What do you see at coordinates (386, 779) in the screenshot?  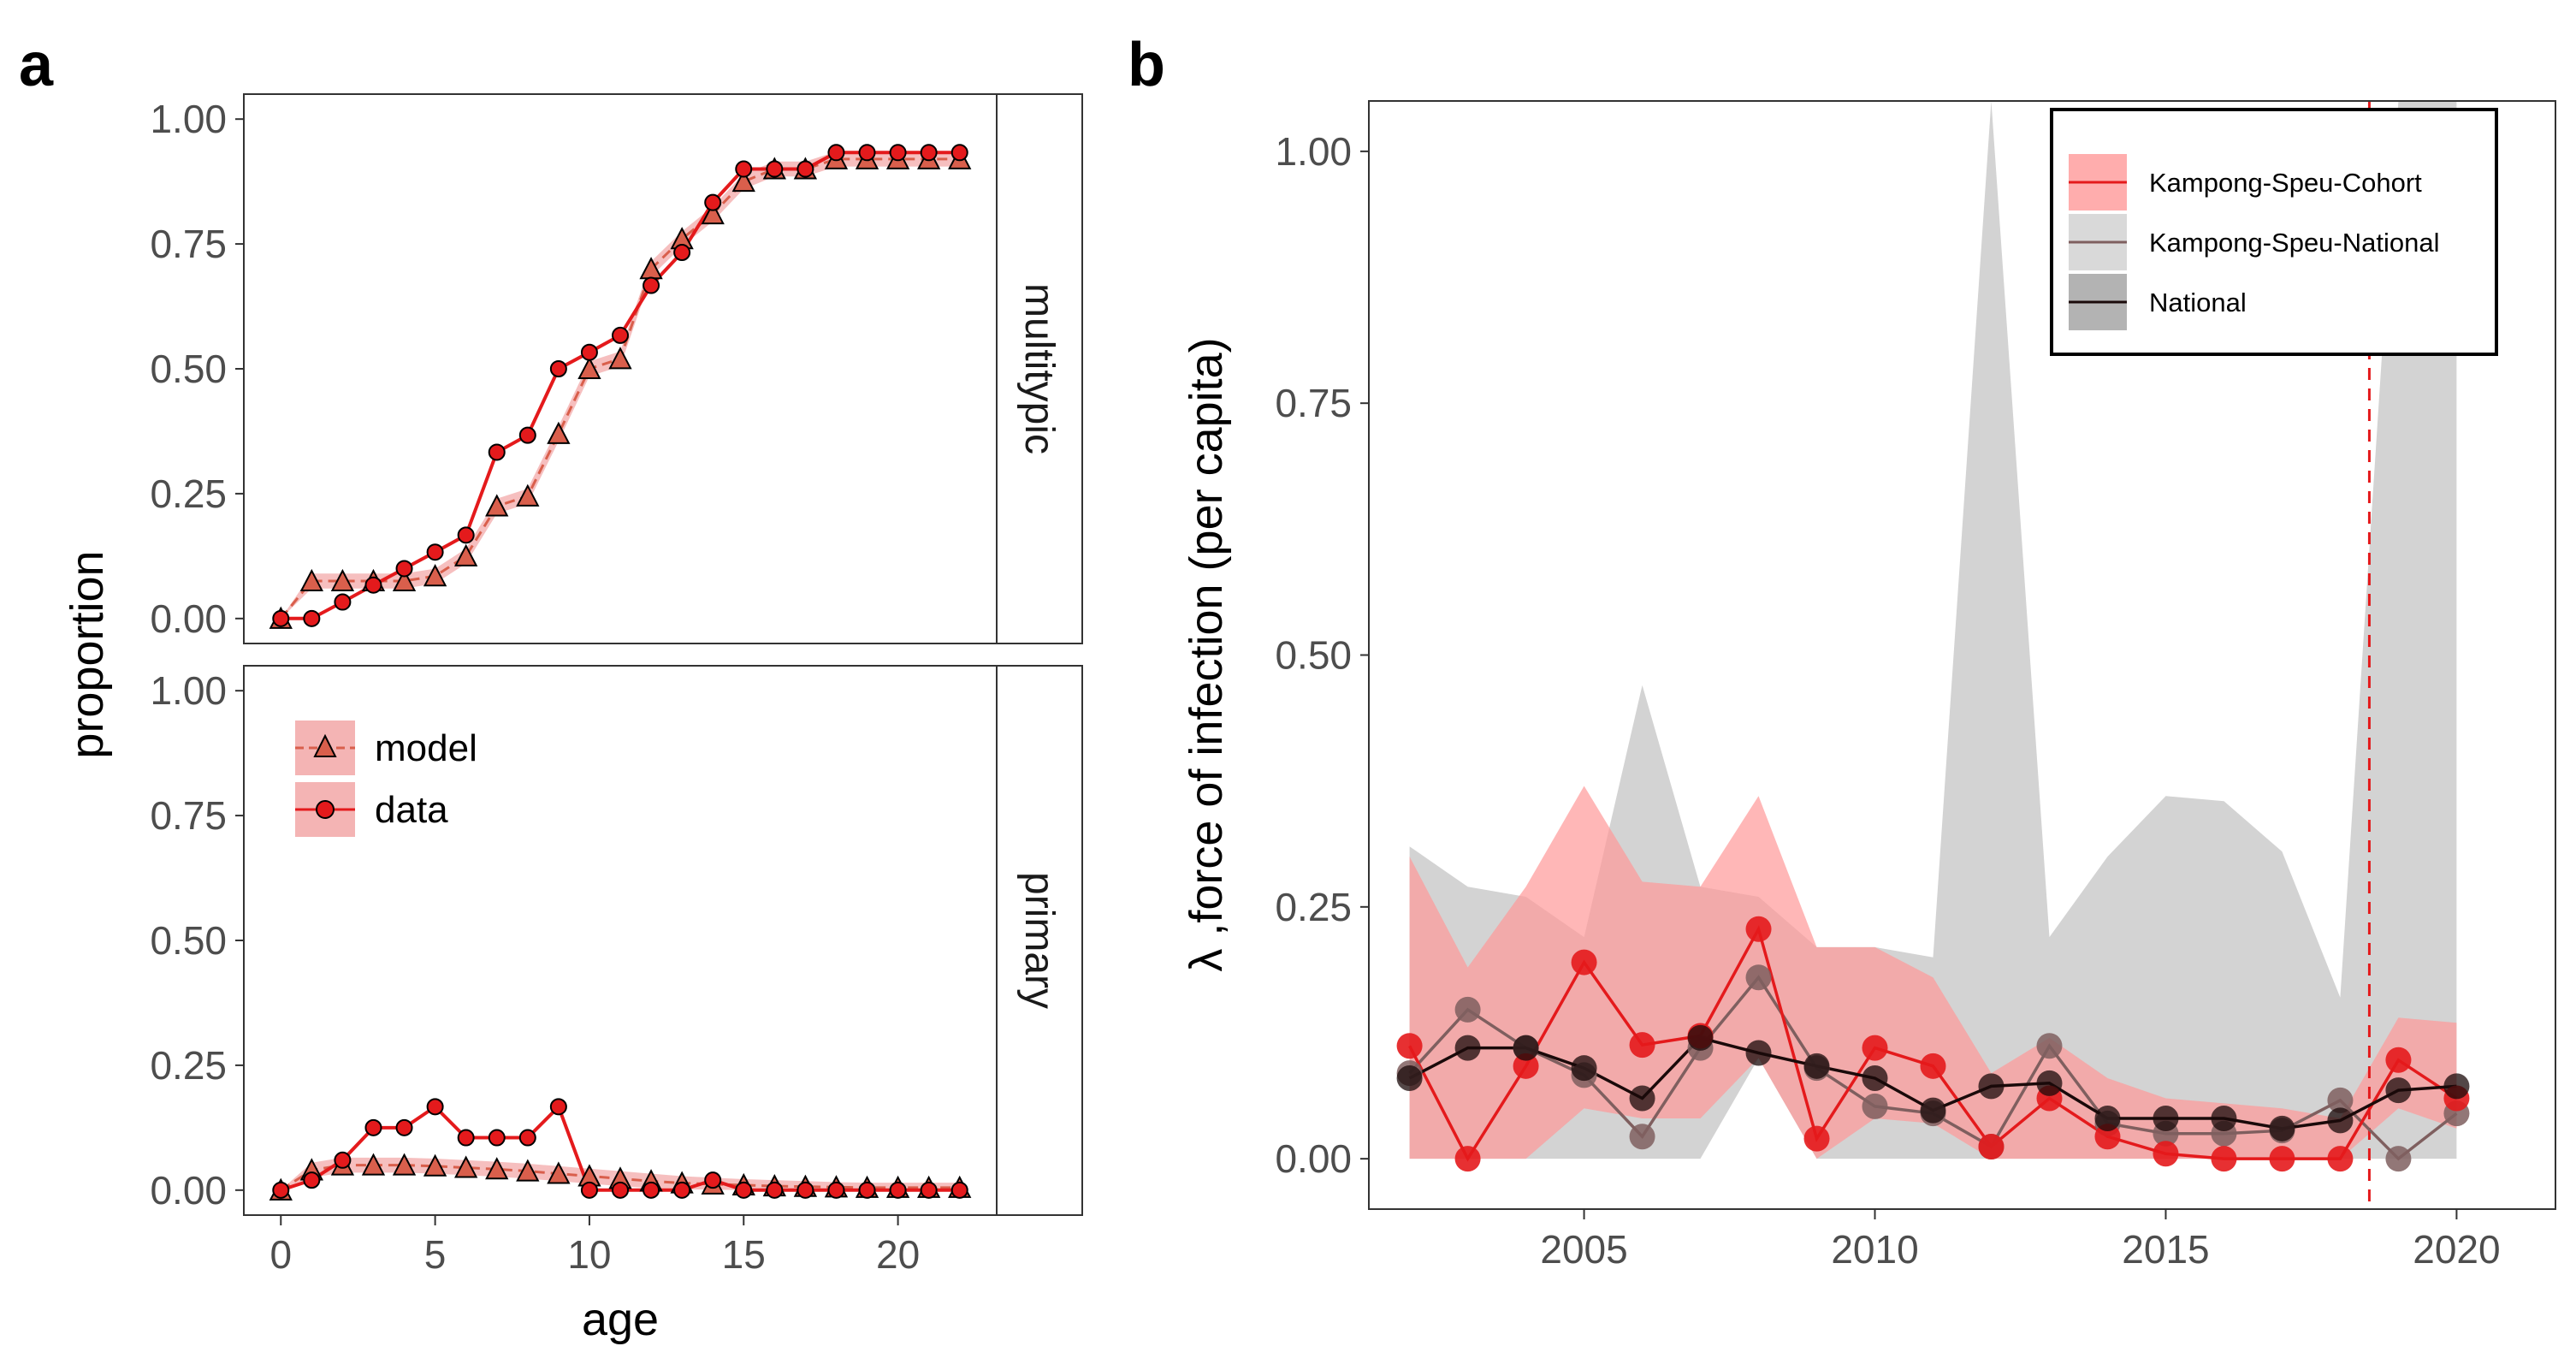 I see `panel-a-legend: model data` at bounding box center [386, 779].